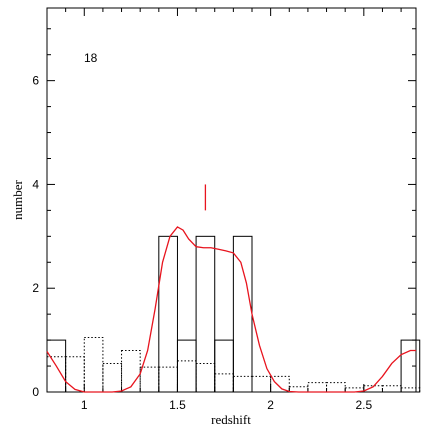 The width and height of the screenshot is (439, 439). I want to click on x-tick-label: 1, so click(84, 405).